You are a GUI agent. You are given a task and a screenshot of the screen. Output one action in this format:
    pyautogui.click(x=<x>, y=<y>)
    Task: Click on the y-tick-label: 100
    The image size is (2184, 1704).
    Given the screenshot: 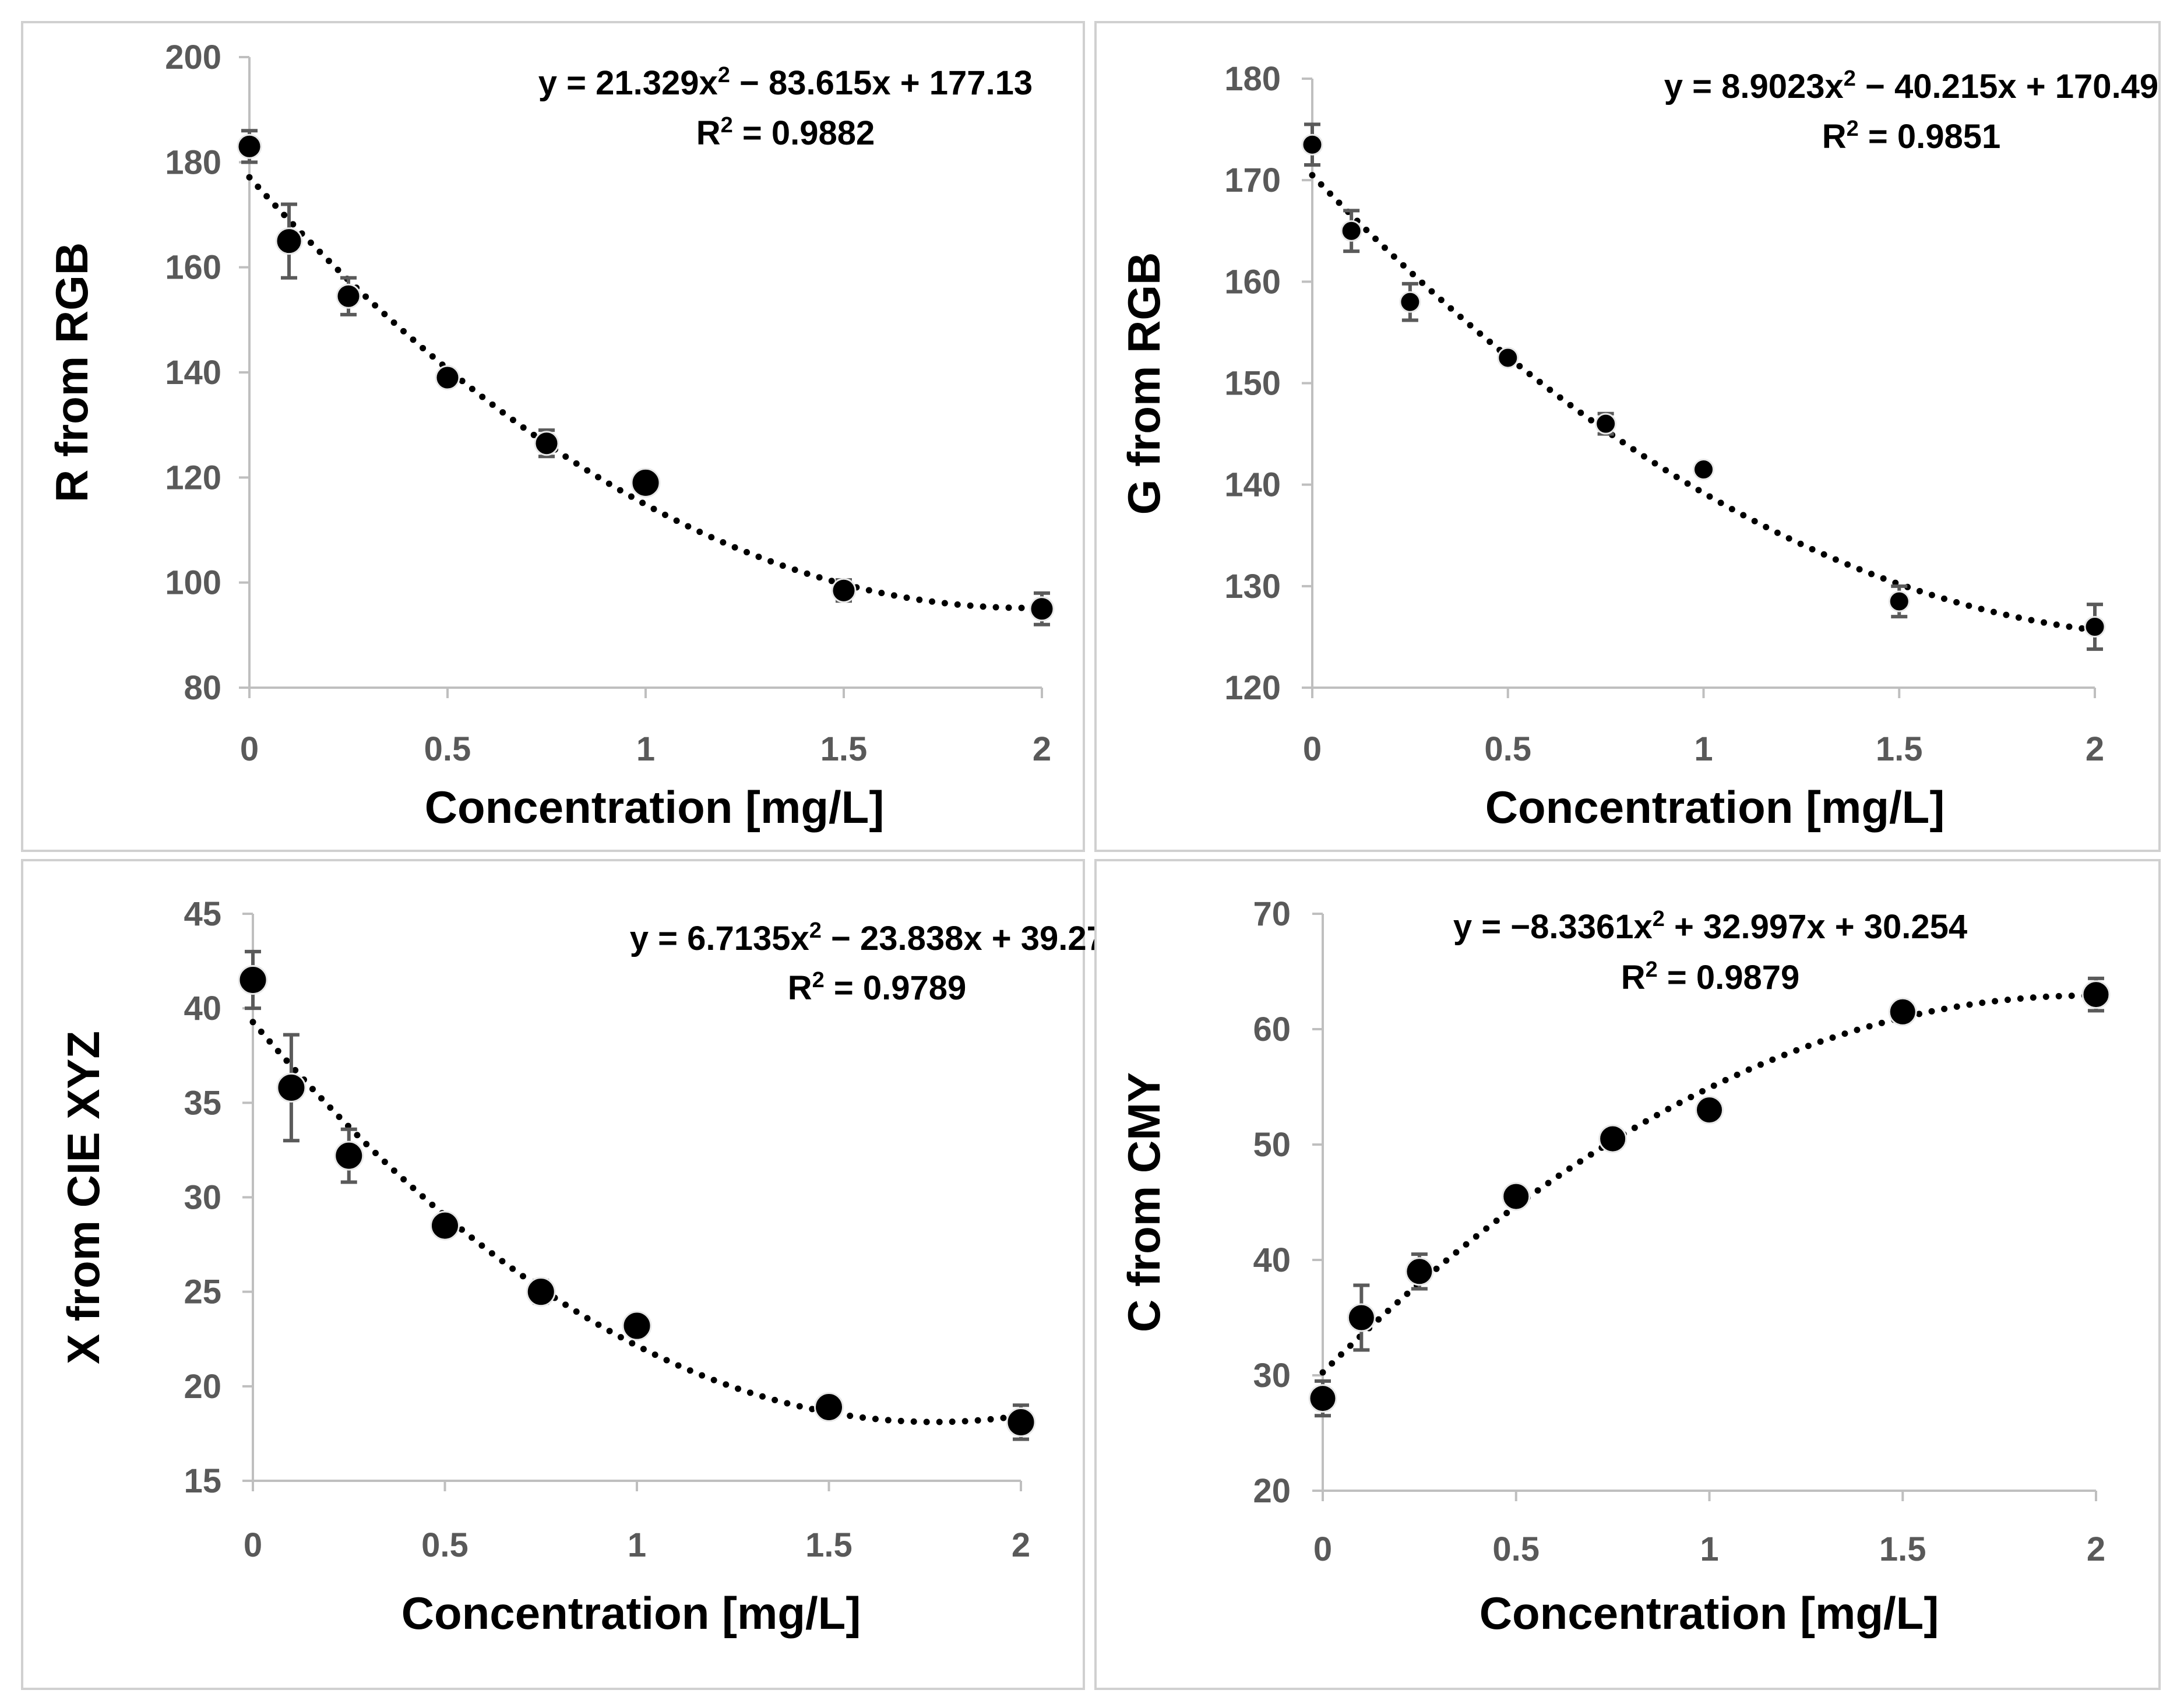 What is the action you would take?
    pyautogui.click(x=193, y=583)
    